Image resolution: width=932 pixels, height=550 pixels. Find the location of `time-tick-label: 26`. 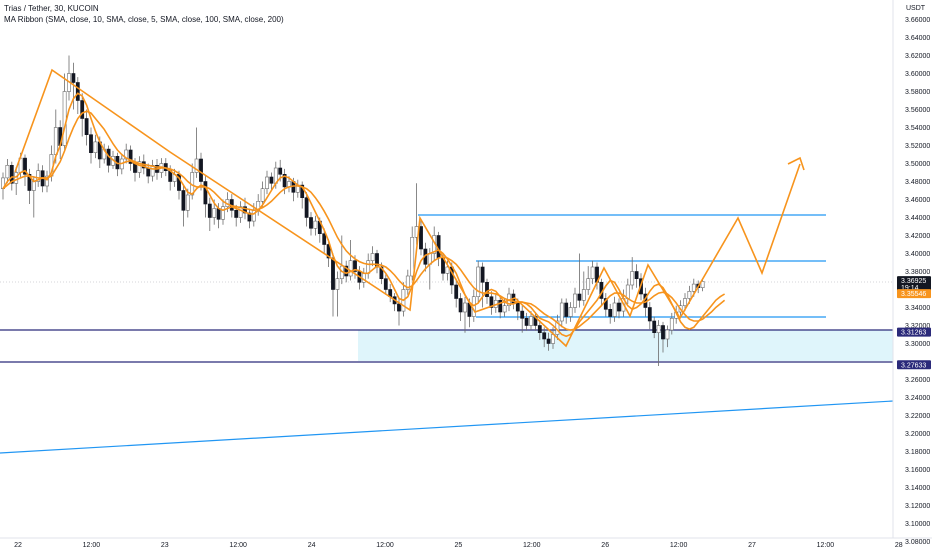

time-tick-label: 26 is located at coordinates (605, 545).